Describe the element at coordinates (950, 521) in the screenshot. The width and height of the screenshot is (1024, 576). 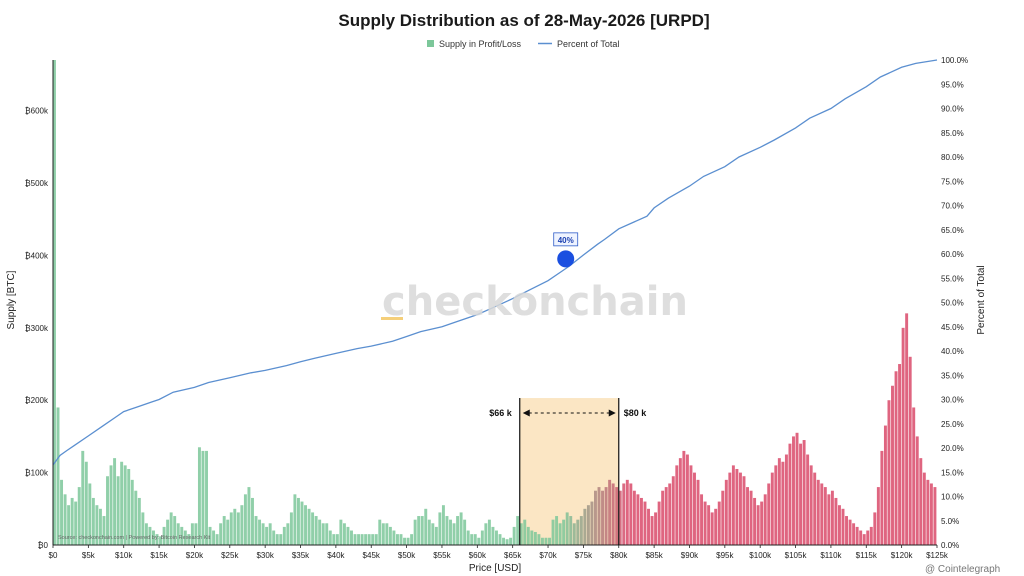
I see `y2-tick-label: 5.0%` at that location.